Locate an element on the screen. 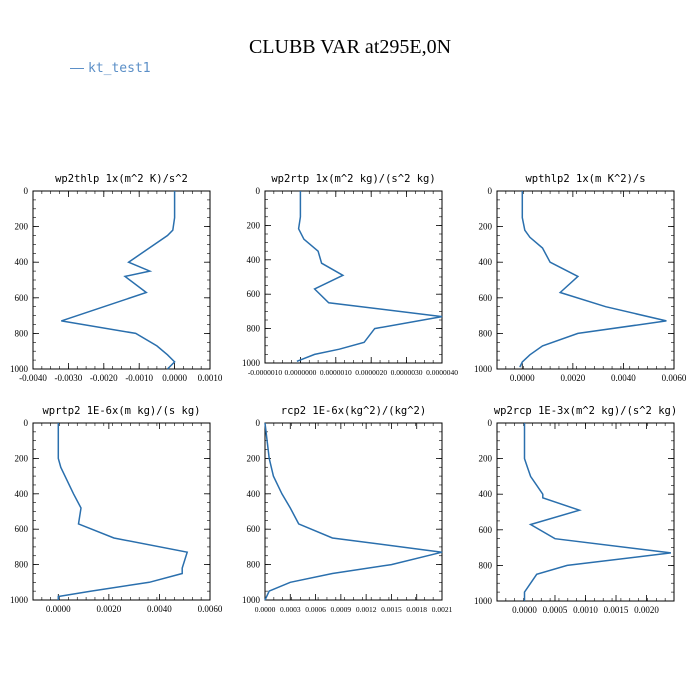 The image size is (700, 700). legend-label: kt_test1 is located at coordinates (119, 68).